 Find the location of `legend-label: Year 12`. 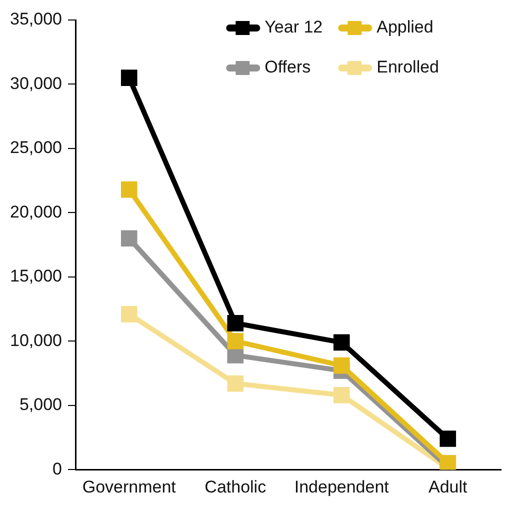

legend-label: Year 12 is located at coordinates (293, 27).